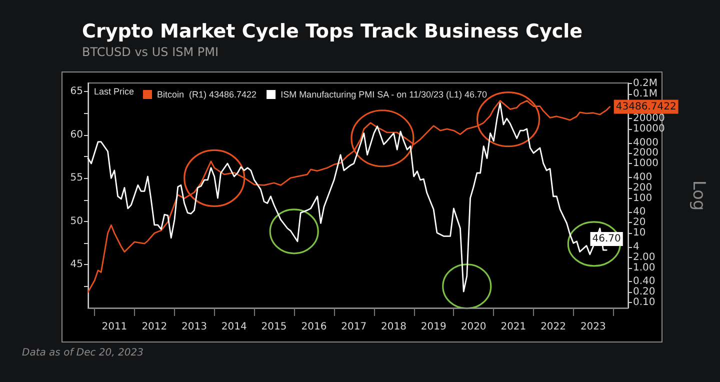 The height and width of the screenshot is (382, 720). Describe the element at coordinates (76, 92) in the screenshot. I see `y-tick-label: 65` at that location.